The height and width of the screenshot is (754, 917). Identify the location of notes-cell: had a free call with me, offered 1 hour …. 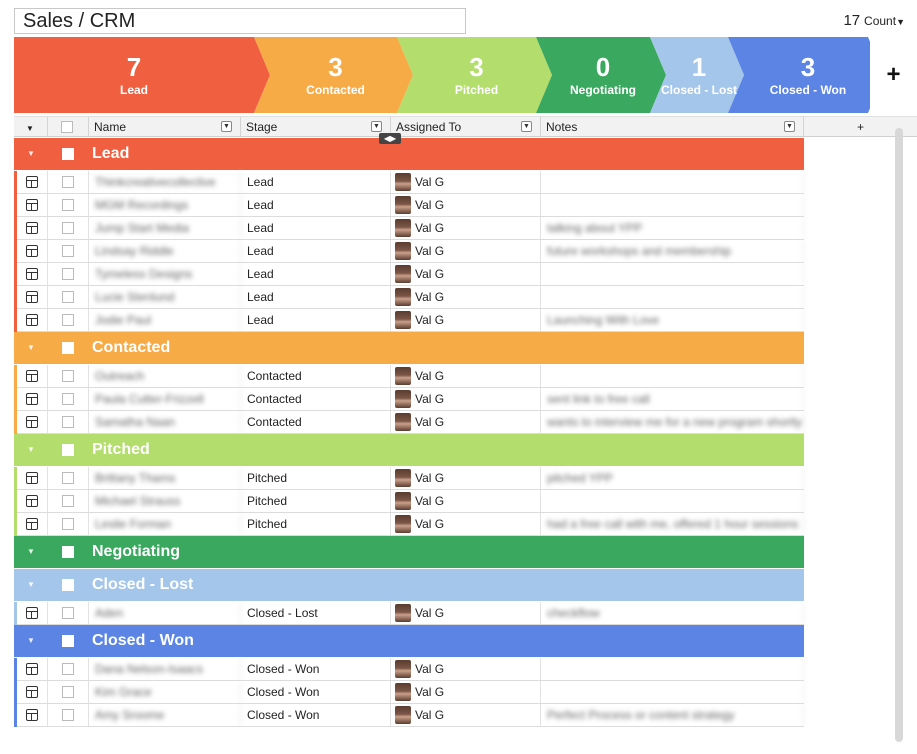
(672, 524).